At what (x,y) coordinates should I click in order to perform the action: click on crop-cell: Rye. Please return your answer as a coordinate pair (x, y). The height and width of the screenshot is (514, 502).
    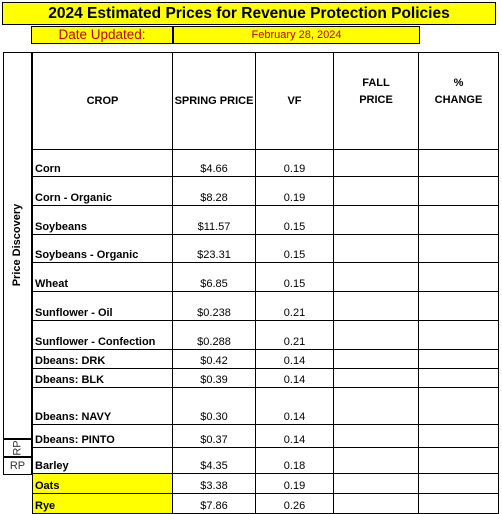
    Looking at the image, I should click on (102, 503).